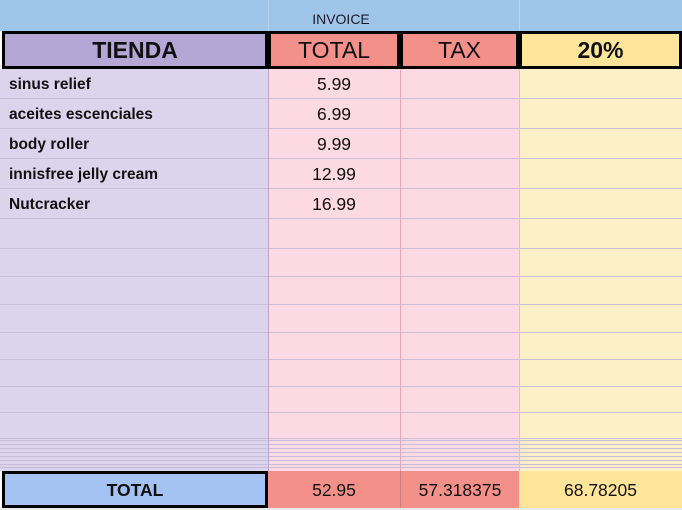 This screenshot has width=682, height=510. What do you see at coordinates (49, 204) in the screenshot?
I see `item-name: Nutcracker` at bounding box center [49, 204].